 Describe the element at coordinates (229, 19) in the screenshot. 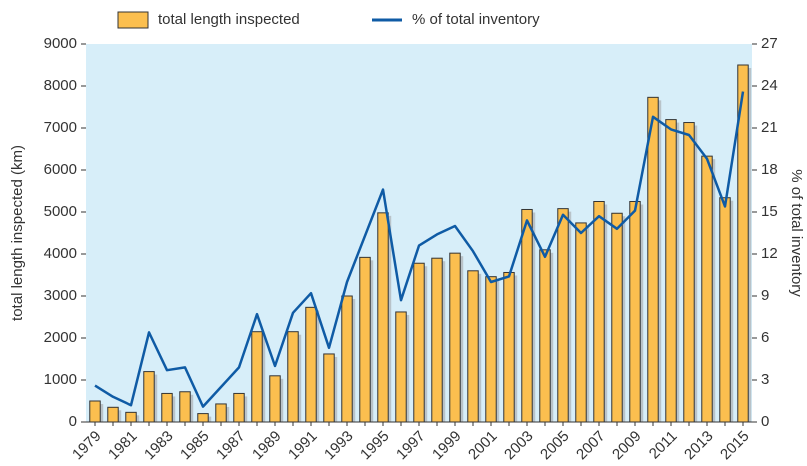

I see `legend-label: total length inspected` at that location.